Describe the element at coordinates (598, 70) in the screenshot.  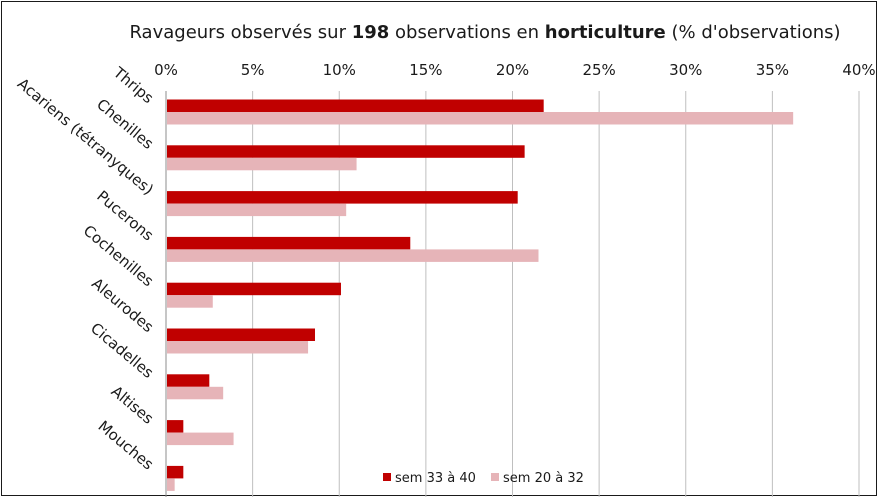
I see `x-tick-label: 25%` at that location.